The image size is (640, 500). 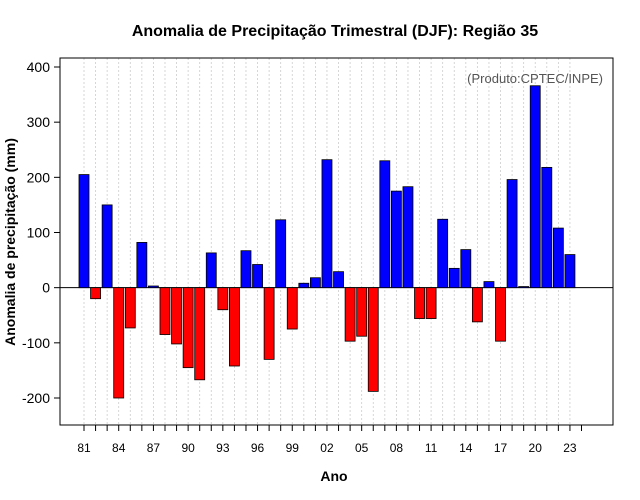 I want to click on bar-1985, so click(x=130, y=308).